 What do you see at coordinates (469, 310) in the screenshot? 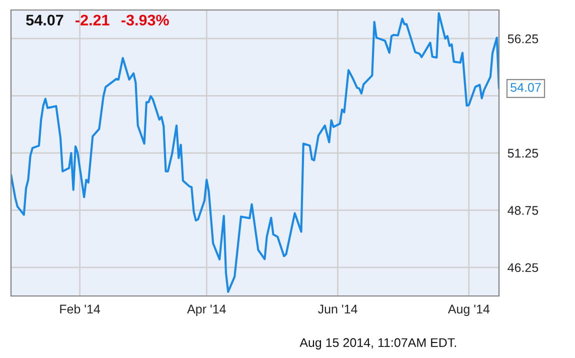
I see `x-tick-label: Aug '14` at bounding box center [469, 310].